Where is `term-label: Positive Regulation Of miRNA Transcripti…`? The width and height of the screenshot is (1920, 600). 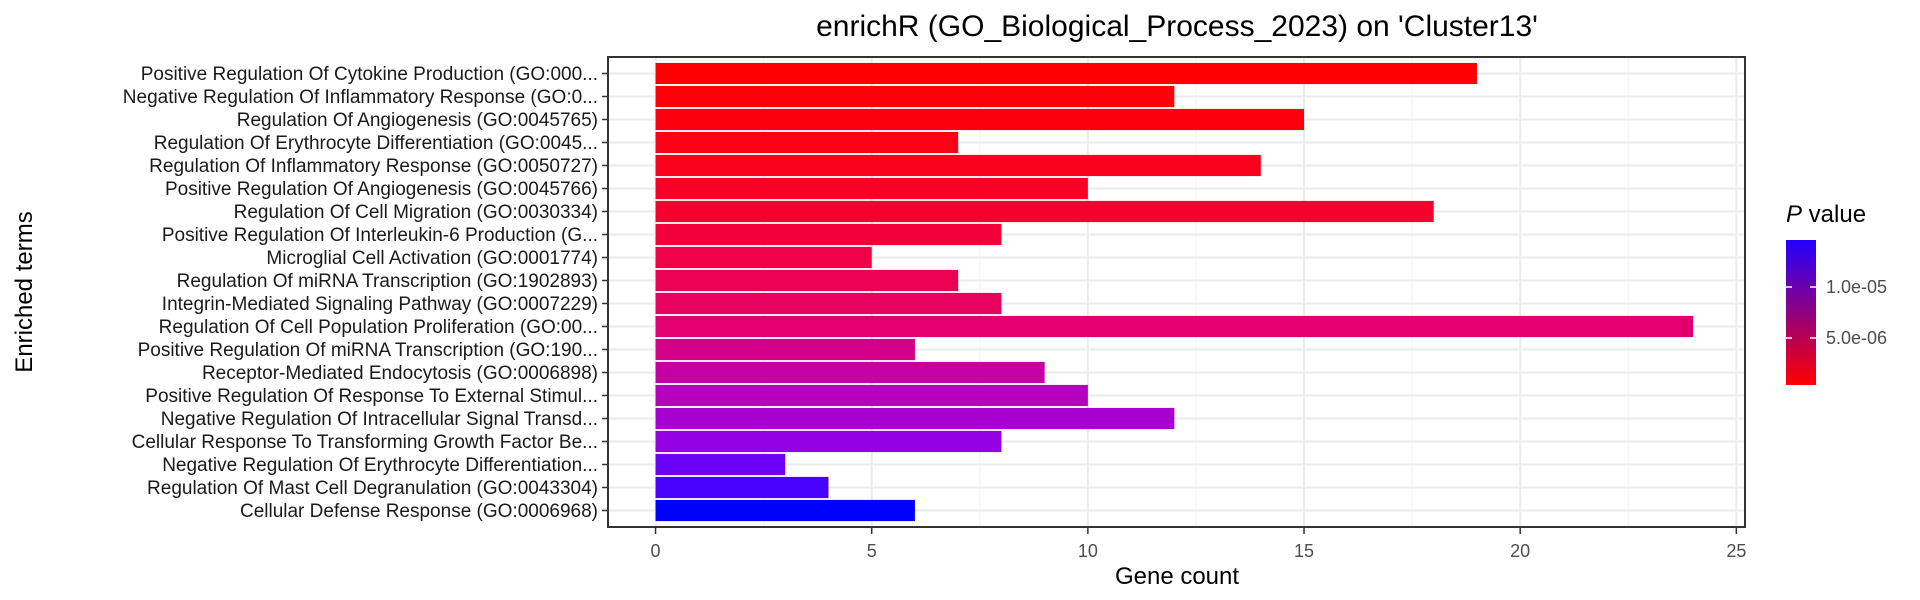 term-label: Positive Regulation Of miRNA Transcripti… is located at coordinates (368, 350).